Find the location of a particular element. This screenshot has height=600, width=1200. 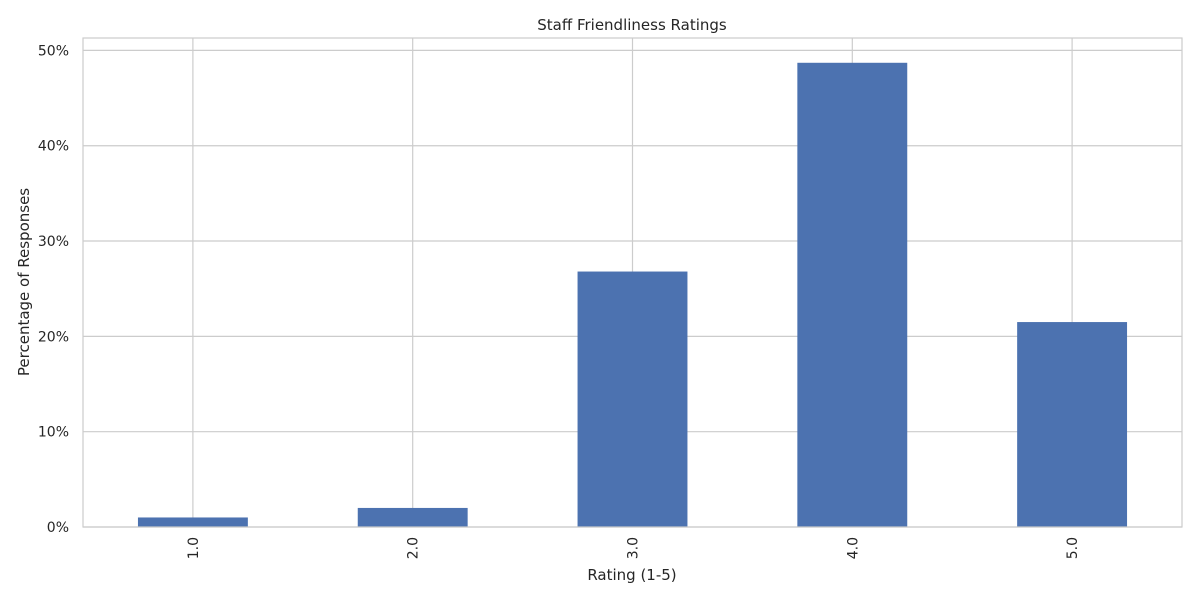

x-tick-label: 5.0 is located at coordinates (1073, 548).